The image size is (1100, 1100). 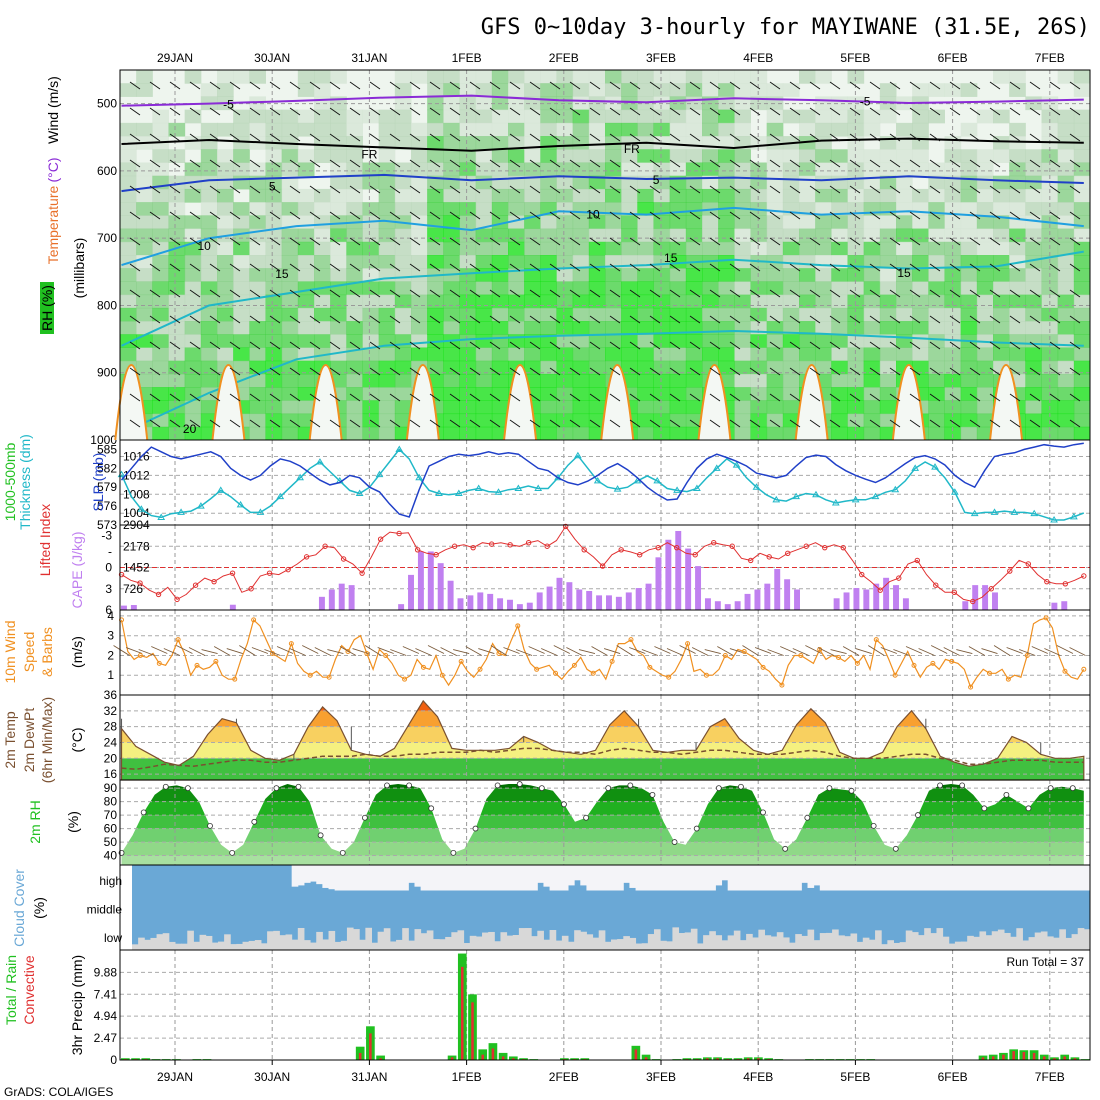 What do you see at coordinates (47, 308) in the screenshot?
I see `ylabel-rh: RH (%)` at bounding box center [47, 308].